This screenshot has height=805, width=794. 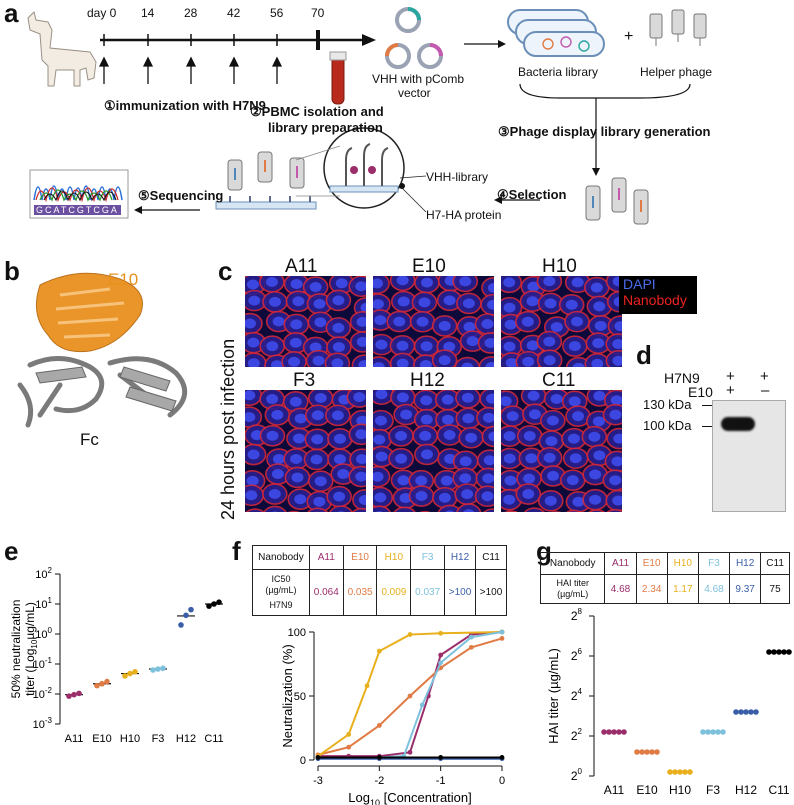 I want to click on helper-phage-label: Helper phage, so click(x=676, y=72).